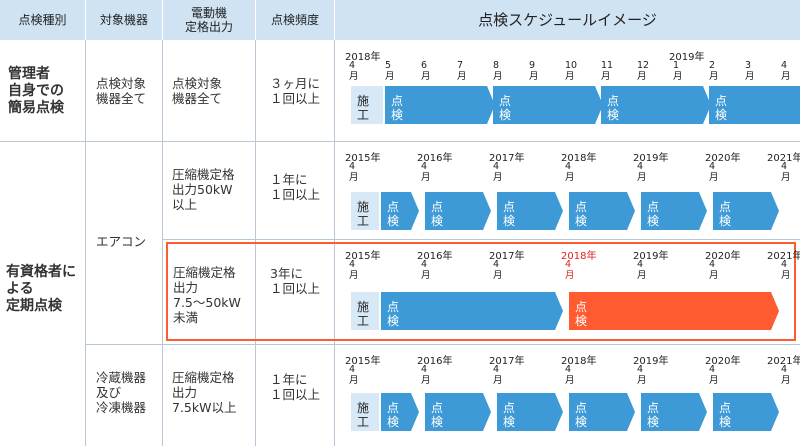 The height and width of the screenshot is (446, 800). I want to click on year-label: 2021年, so click(783, 158).